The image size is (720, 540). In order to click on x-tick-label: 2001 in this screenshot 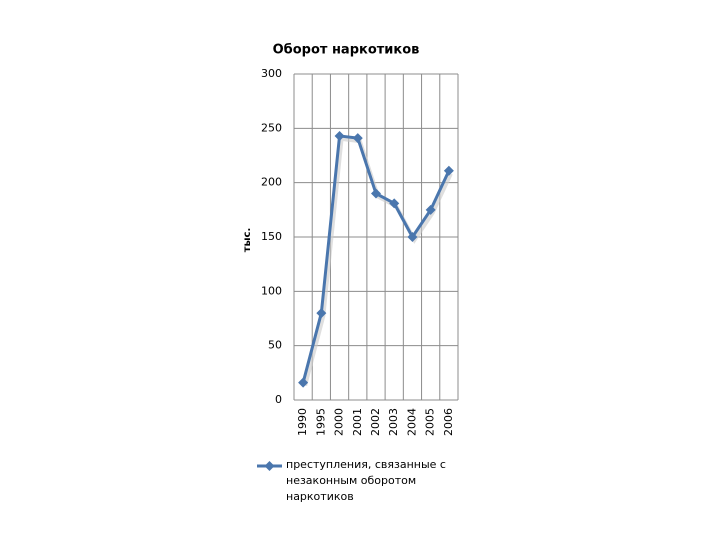, I will do `click(357, 422)`.